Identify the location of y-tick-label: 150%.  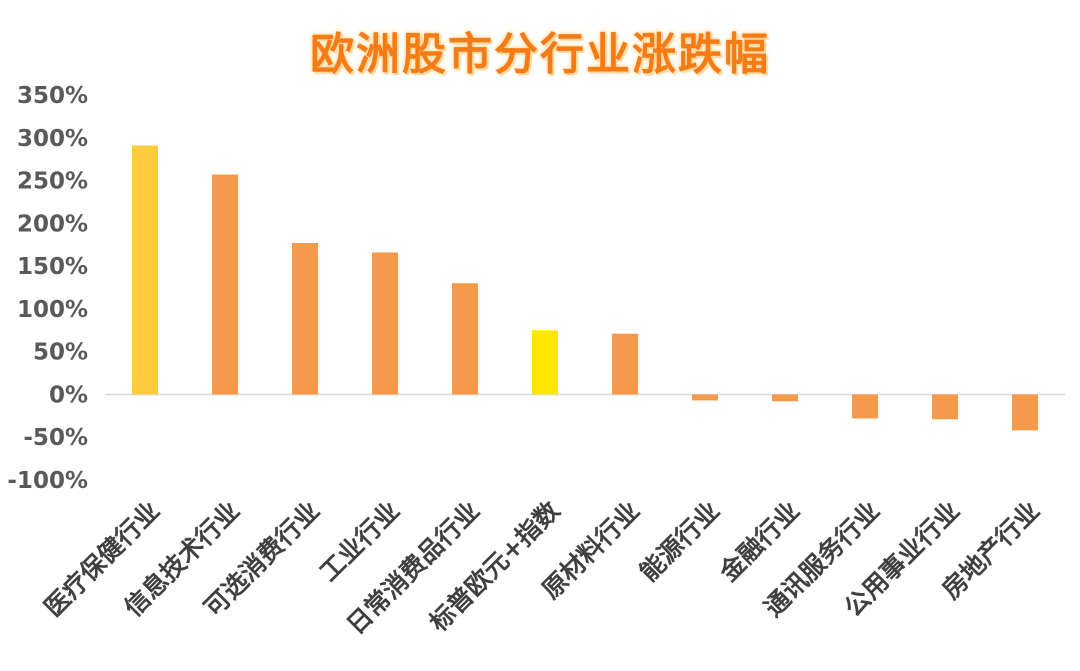
(52, 267).